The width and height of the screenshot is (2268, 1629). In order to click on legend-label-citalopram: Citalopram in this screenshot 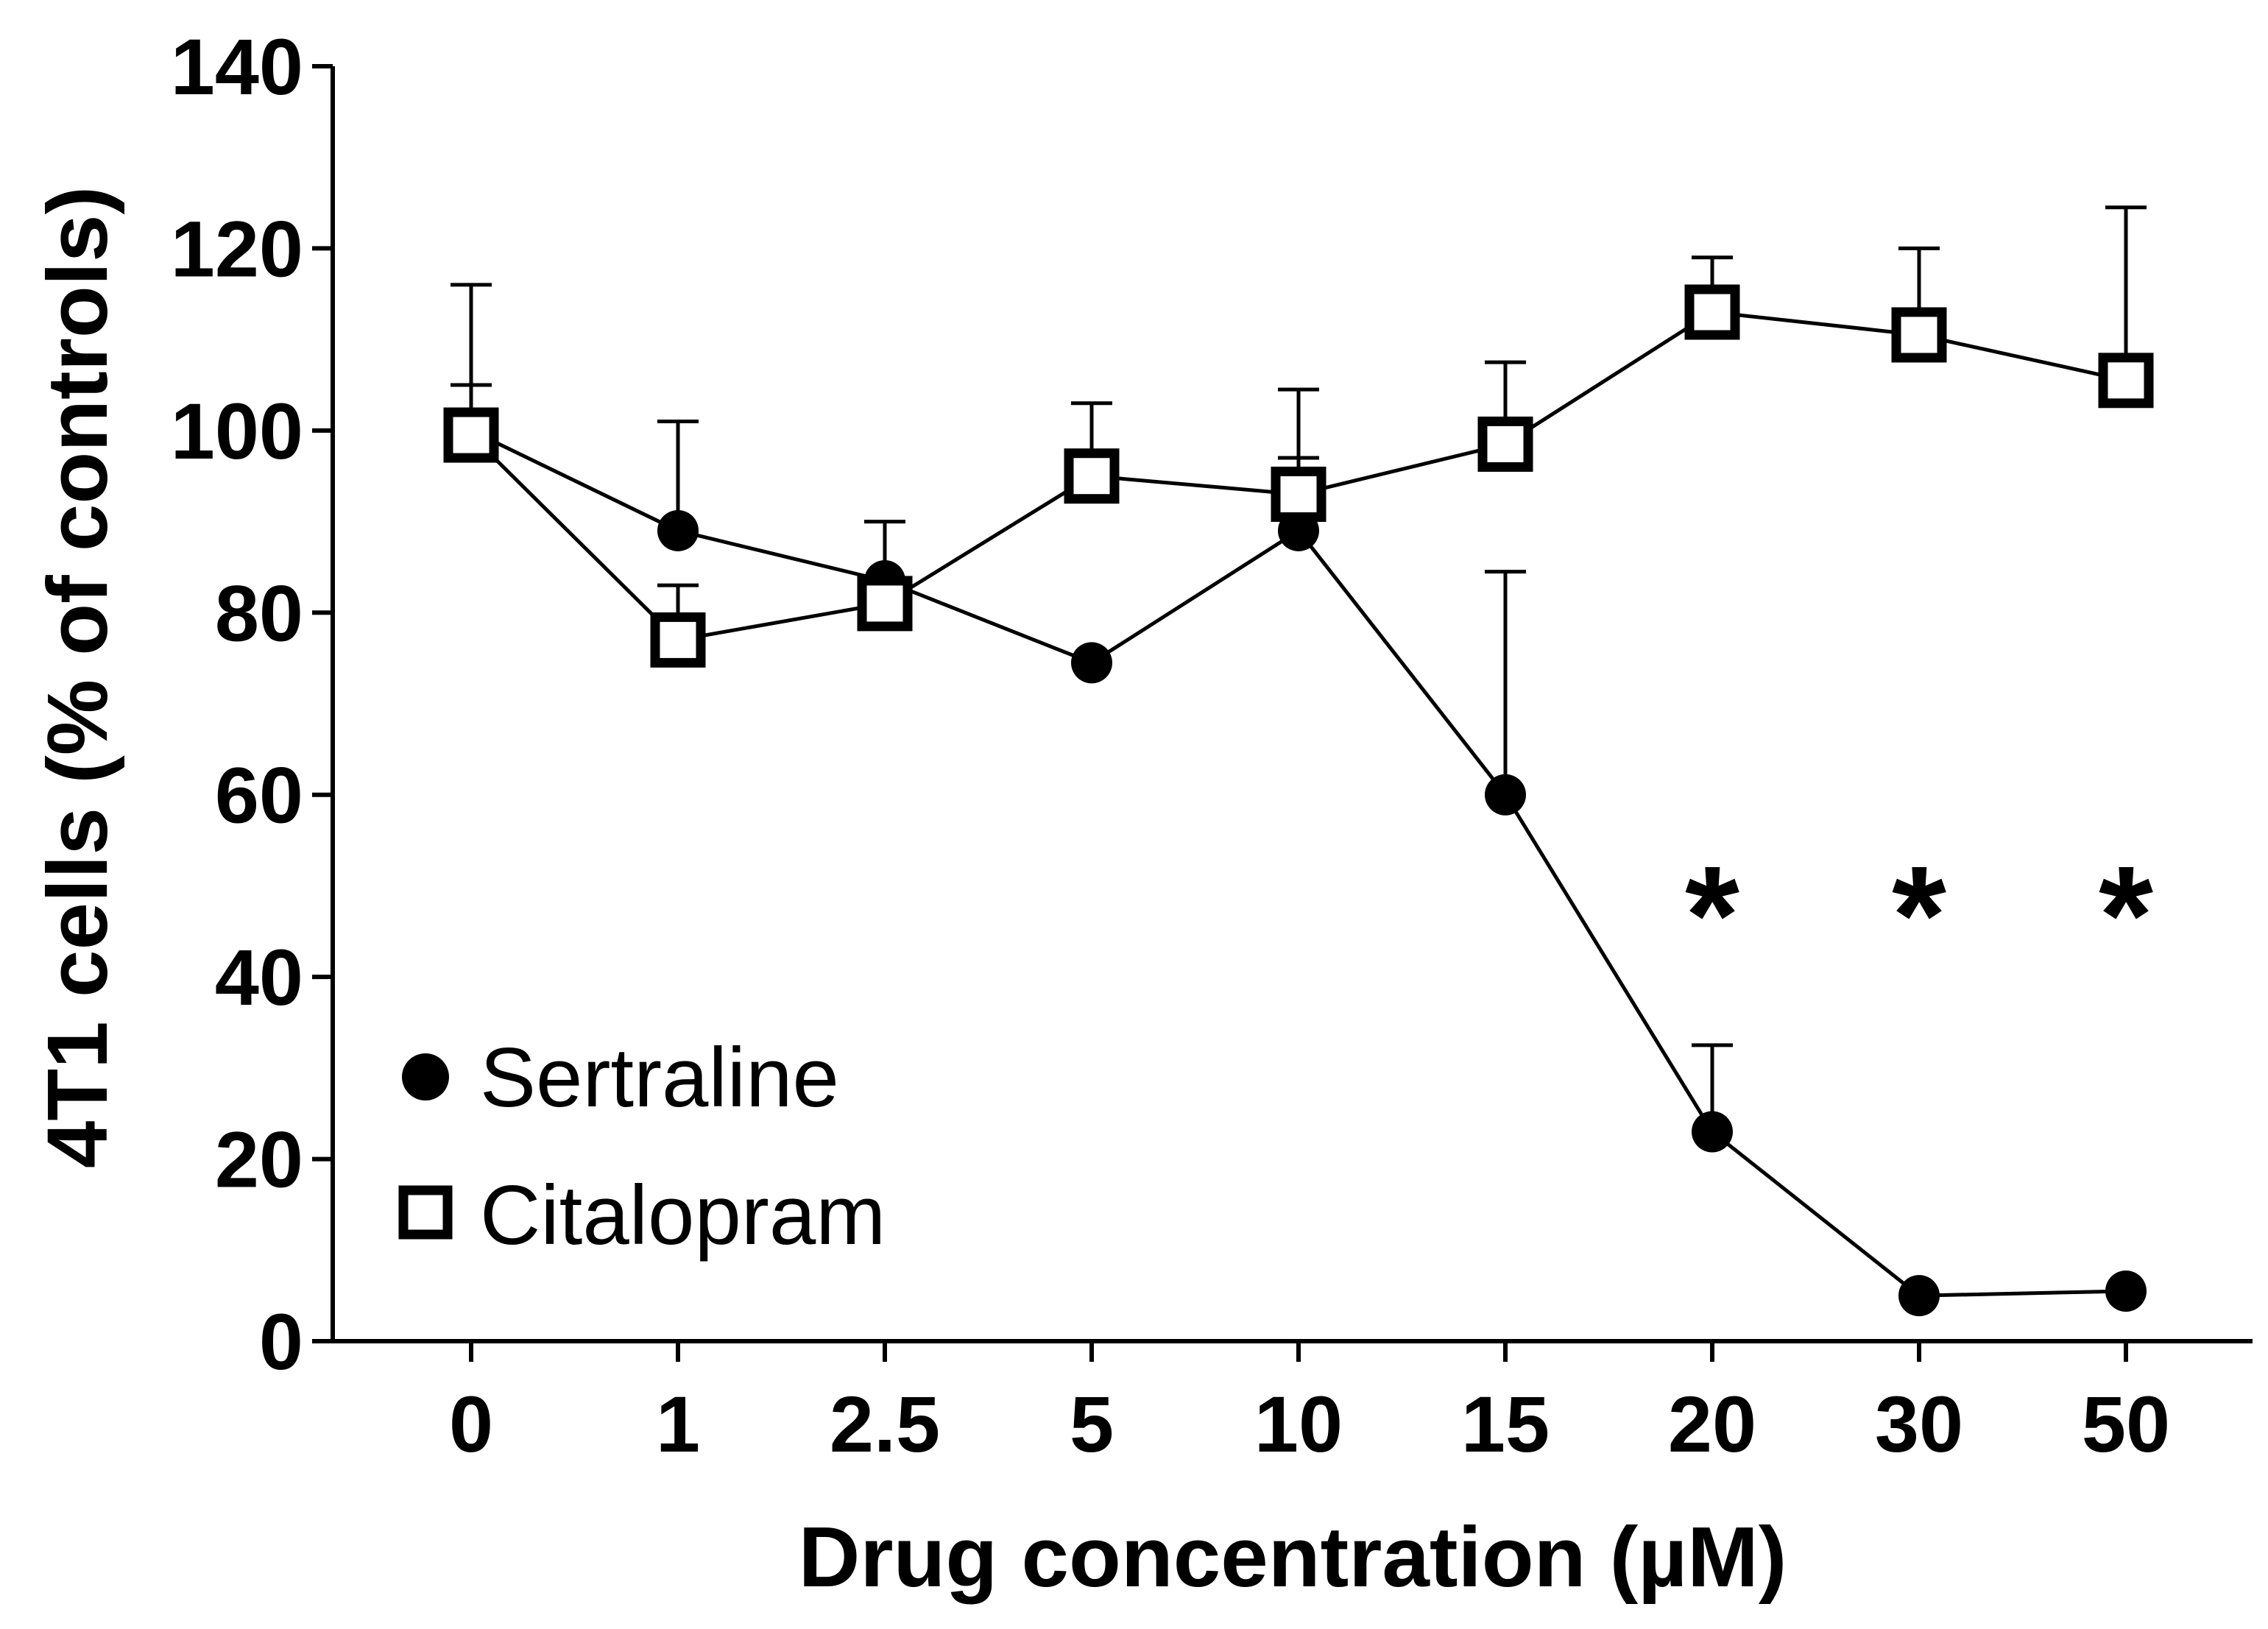, I will do `click(683, 1215)`.